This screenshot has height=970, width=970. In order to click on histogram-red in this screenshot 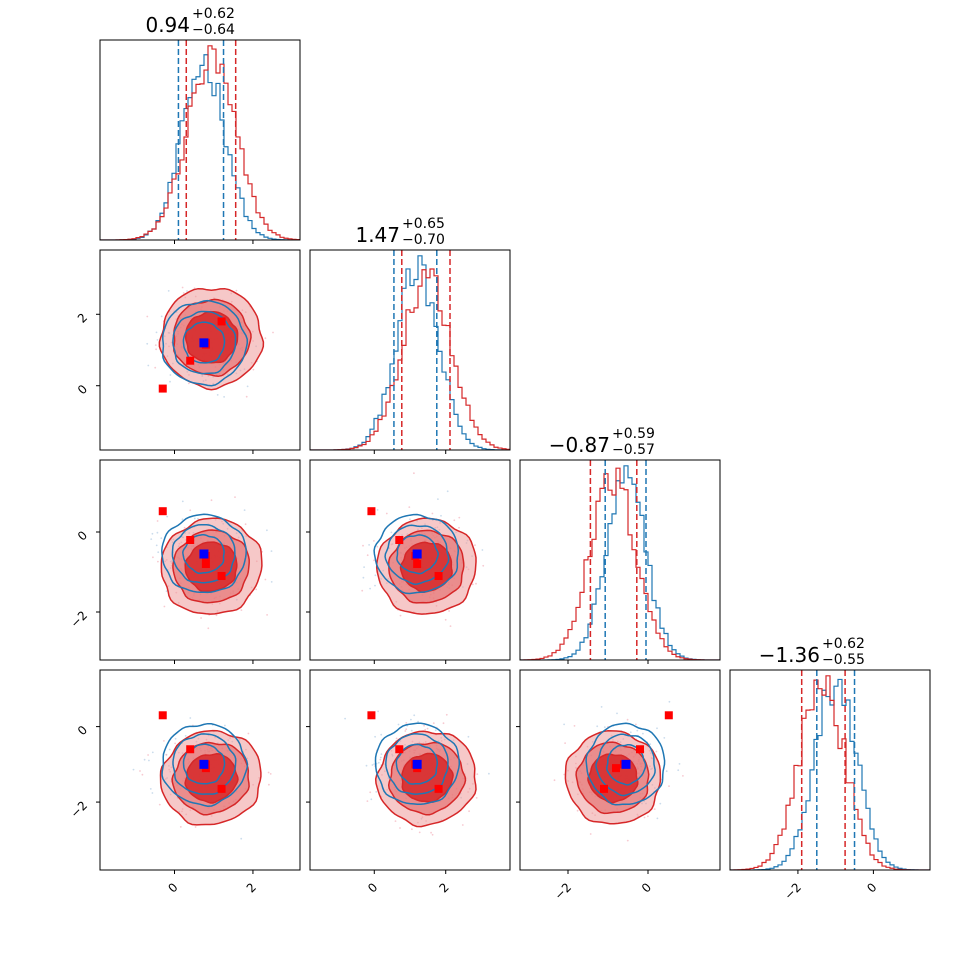, I will do `click(200, 142)`.